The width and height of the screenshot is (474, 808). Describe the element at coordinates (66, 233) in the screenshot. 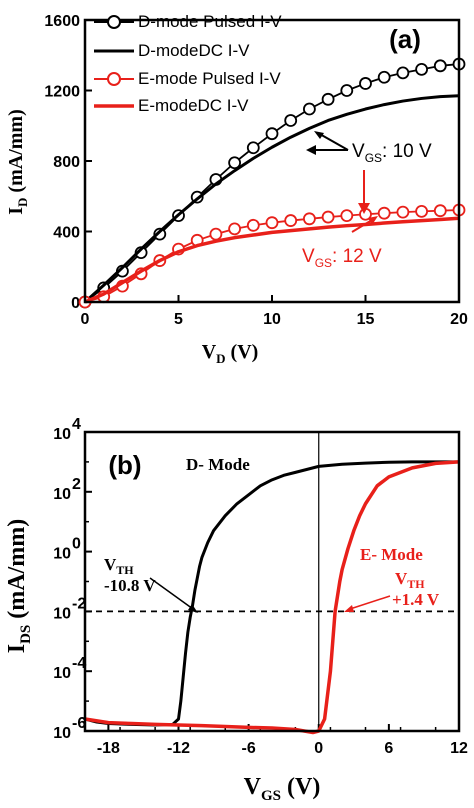

I see `a-ytick-label: 400` at that location.